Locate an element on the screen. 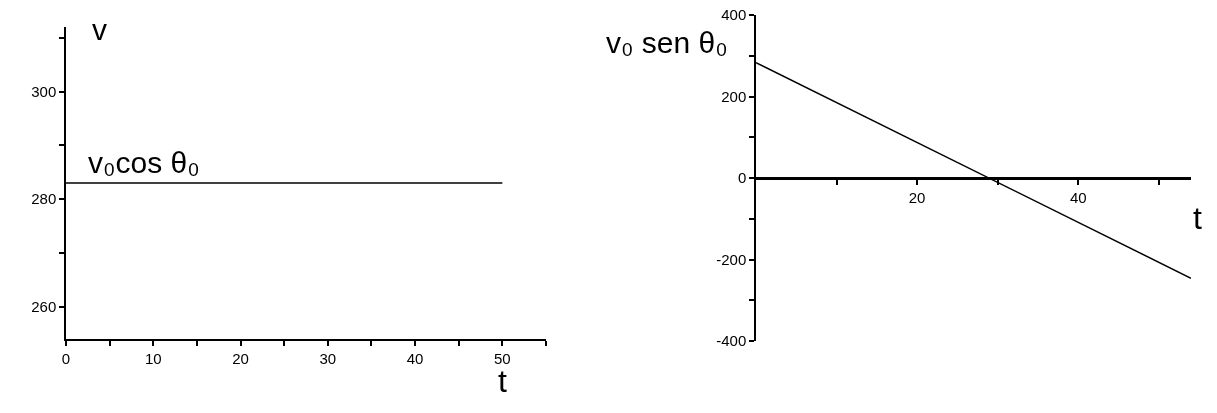 The height and width of the screenshot is (413, 1217). y-tick-label: 280 is located at coordinates (44, 199).